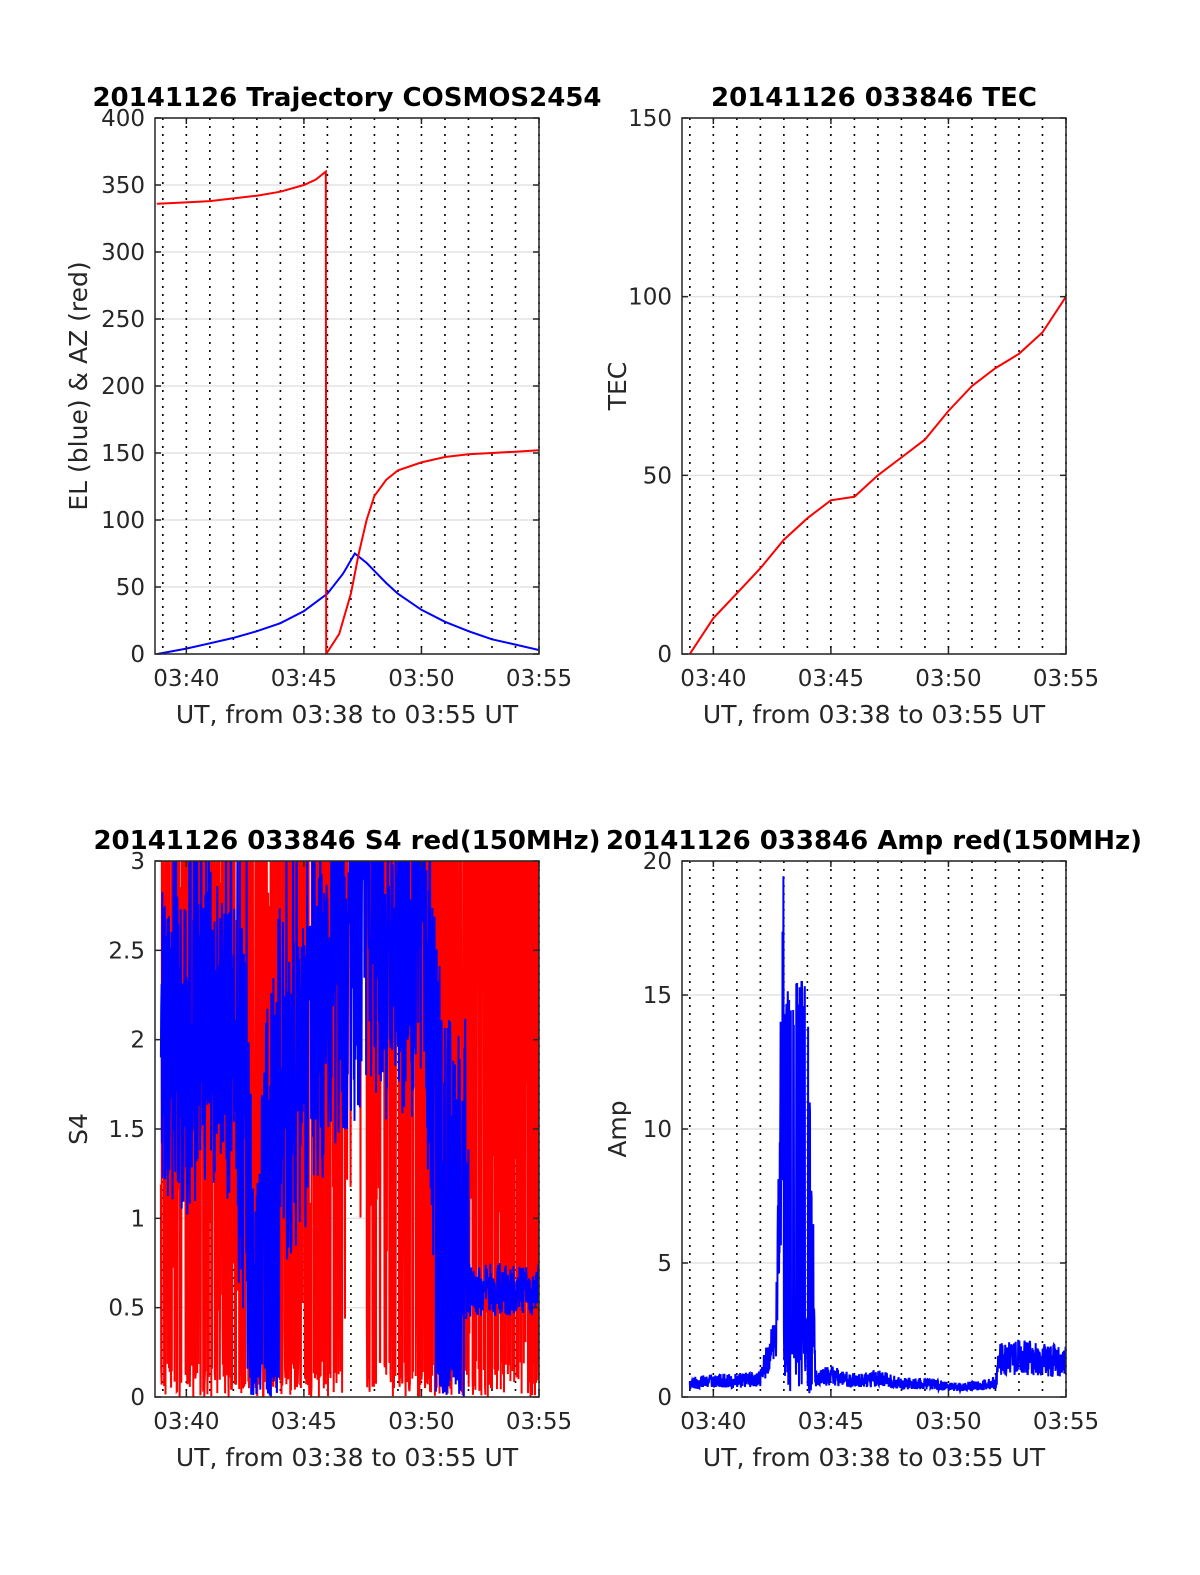 The width and height of the screenshot is (1200, 1575). I want to click on y-axis-label: S4, so click(78, 1129).